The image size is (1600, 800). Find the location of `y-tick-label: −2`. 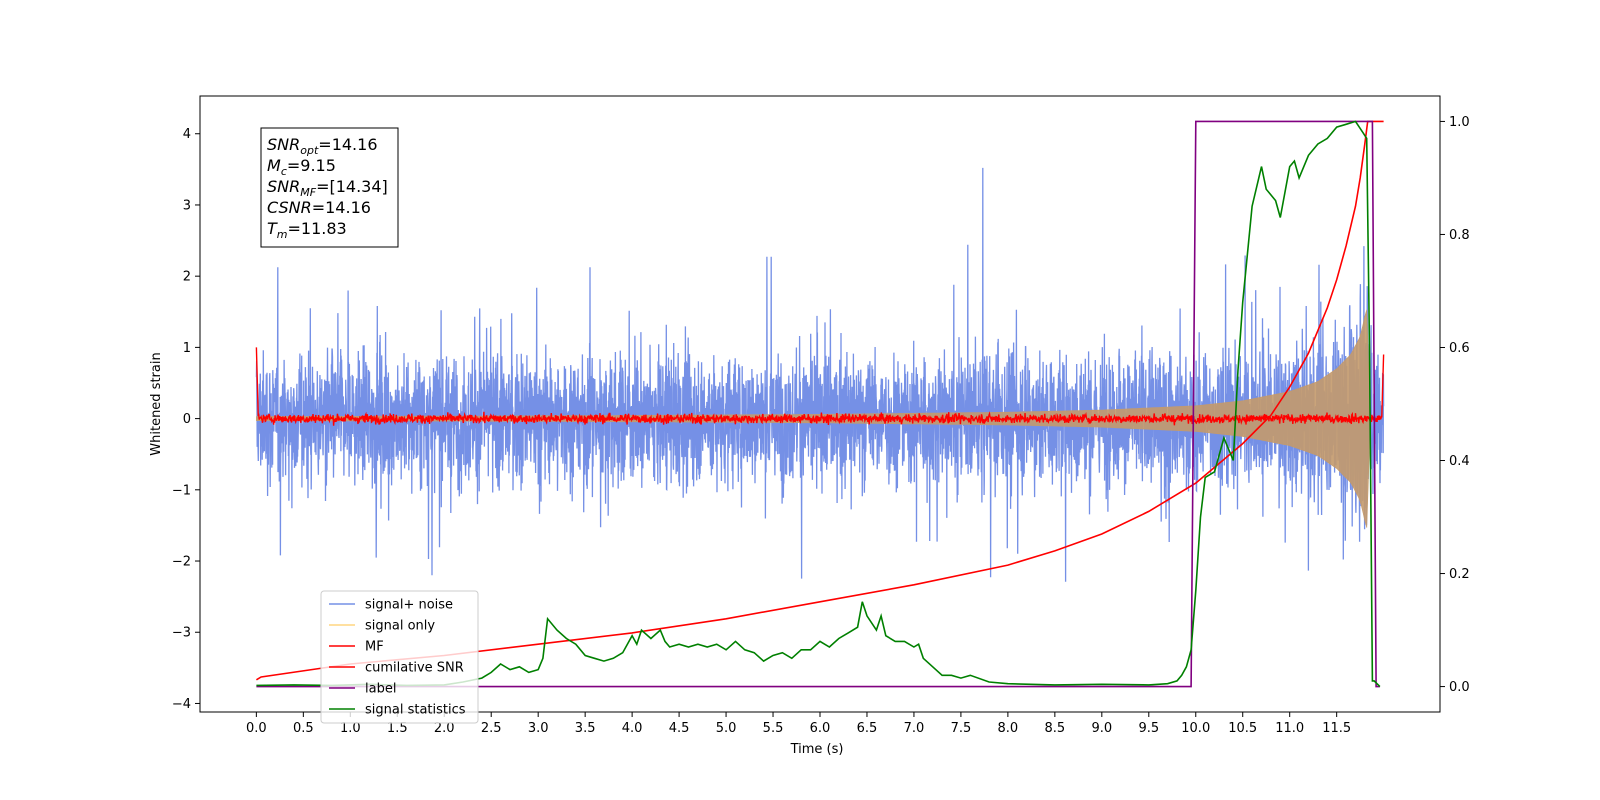

y-tick-label: −2 is located at coordinates (181, 562).